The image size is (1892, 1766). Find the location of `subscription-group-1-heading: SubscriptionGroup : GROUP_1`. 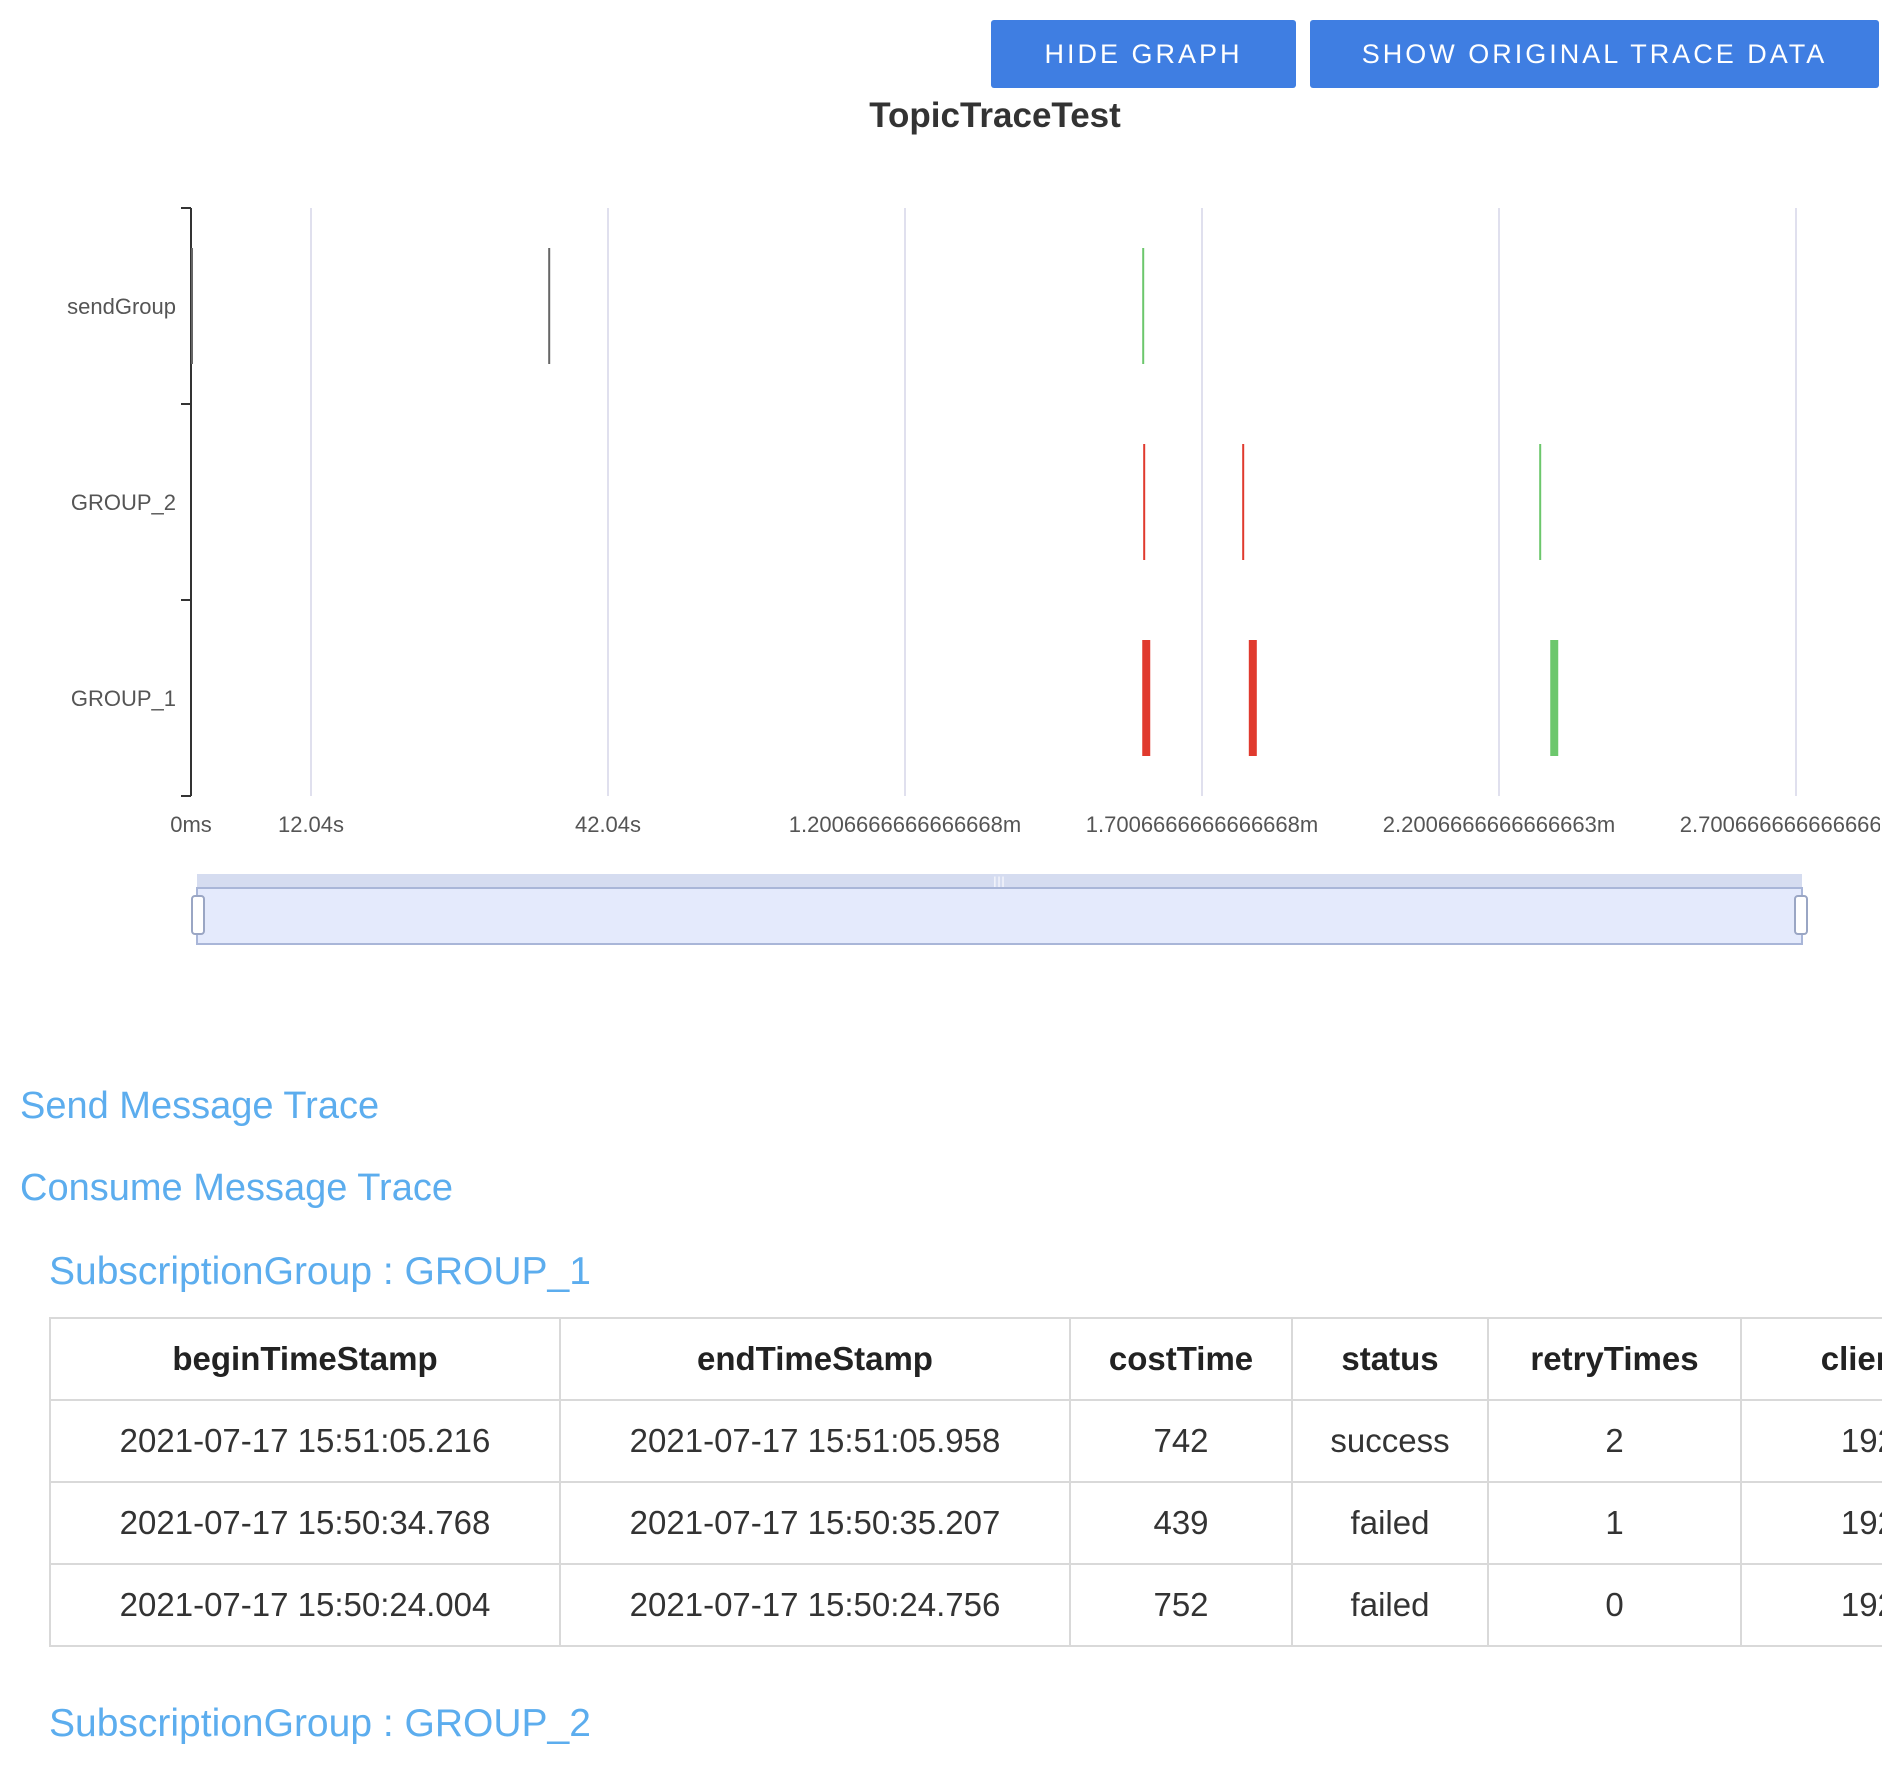

subscription-group-1-heading: SubscriptionGroup : GROUP_1 is located at coordinates (320, 1271).